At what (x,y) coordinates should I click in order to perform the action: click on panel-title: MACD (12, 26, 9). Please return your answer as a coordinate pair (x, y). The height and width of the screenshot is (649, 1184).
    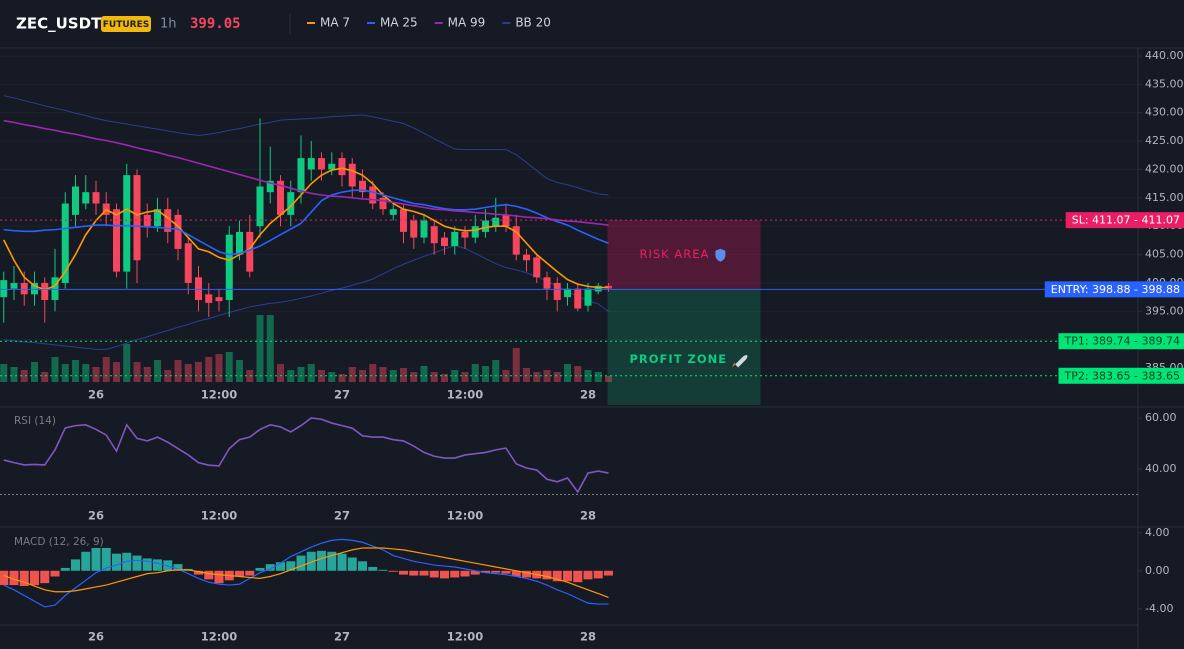
    Looking at the image, I should click on (59, 542).